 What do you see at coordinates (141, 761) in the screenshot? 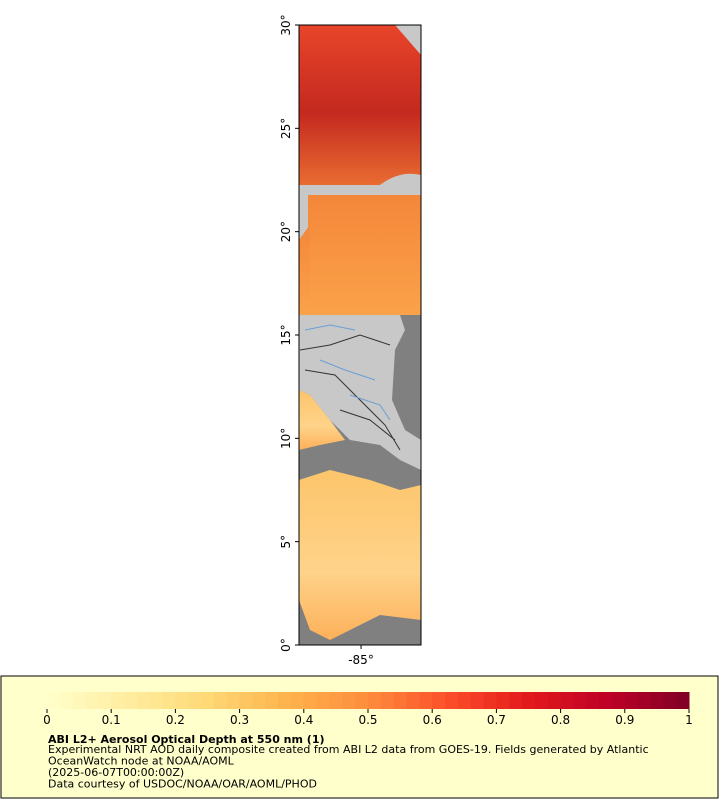
I see `caption-line: OceanWatch node at NOAA/AOML` at bounding box center [141, 761].